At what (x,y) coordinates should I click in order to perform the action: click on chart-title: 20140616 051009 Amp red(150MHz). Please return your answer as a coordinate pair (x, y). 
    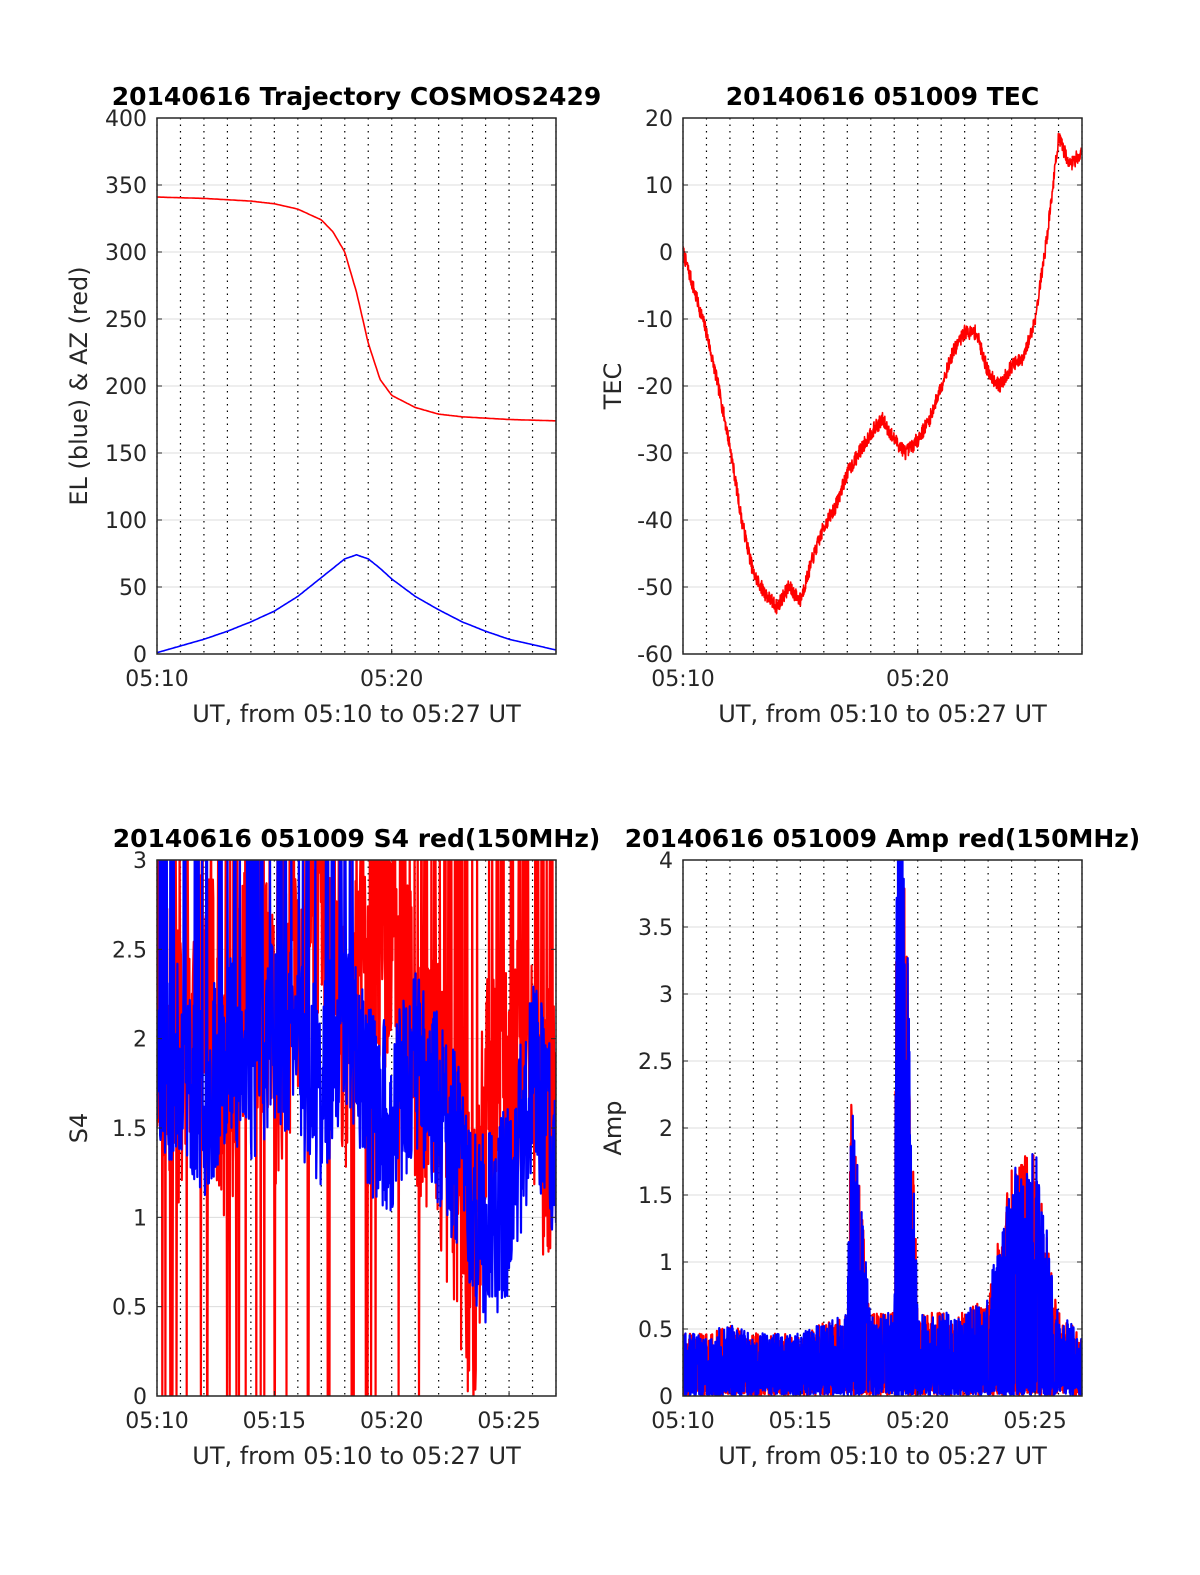
    Looking at the image, I should click on (883, 838).